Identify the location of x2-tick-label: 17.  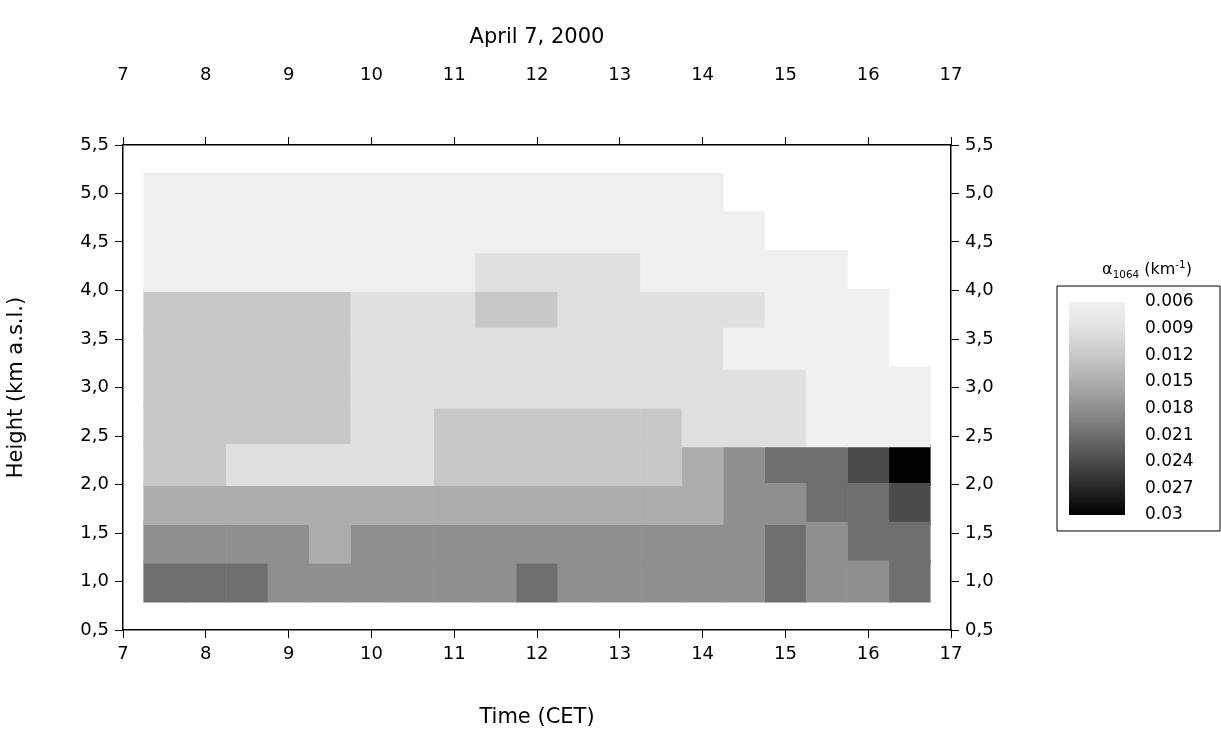
(951, 653).